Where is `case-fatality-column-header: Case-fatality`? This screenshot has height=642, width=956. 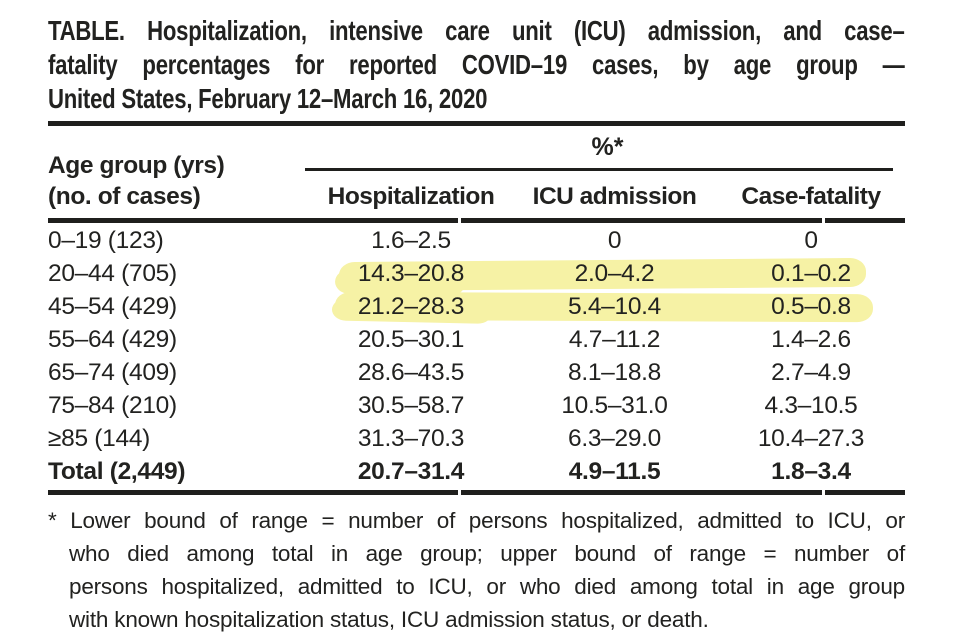 case-fatality-column-header: Case-fatality is located at coordinates (811, 196).